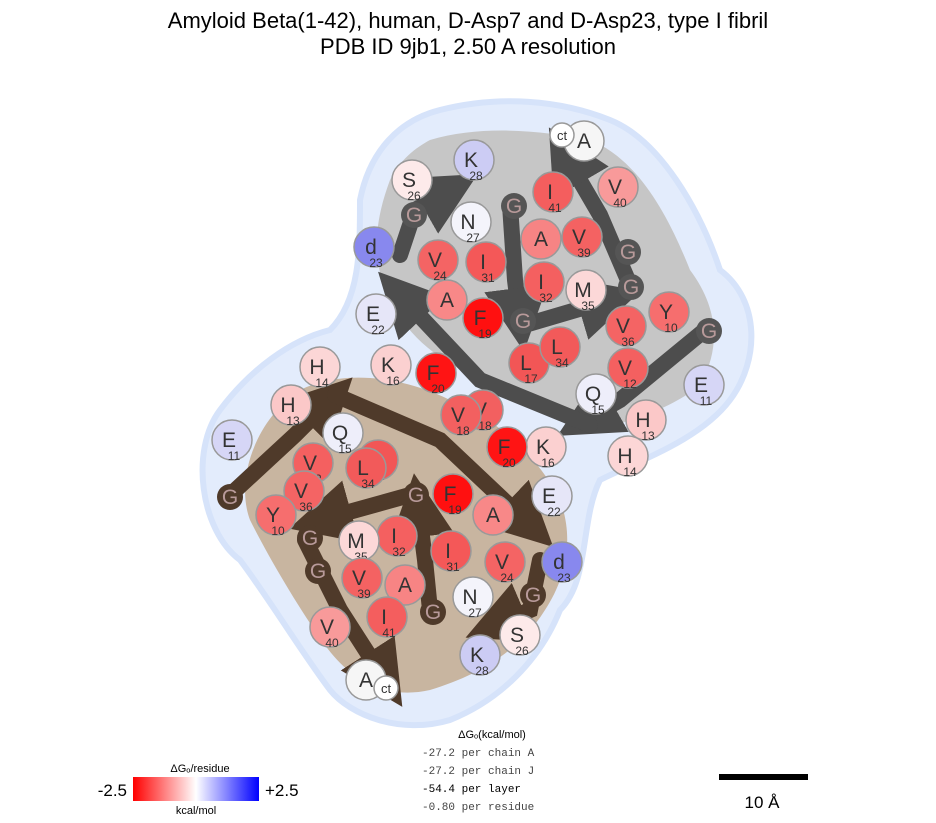  I want to click on chainA-residue-letter: Q, so click(593, 394).